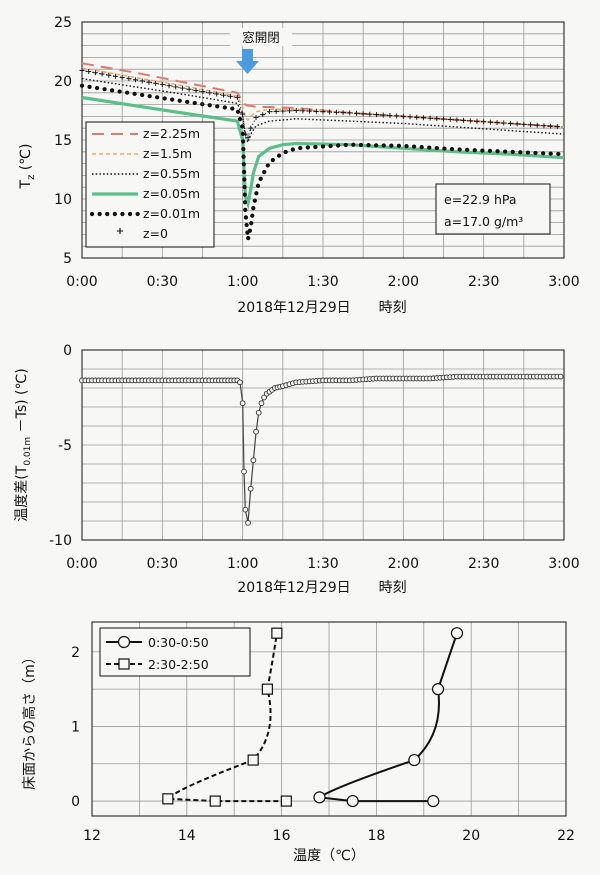 Image resolution: width=600 pixels, height=875 pixels. I want to click on chart2-ytick: -5, so click(65, 446).